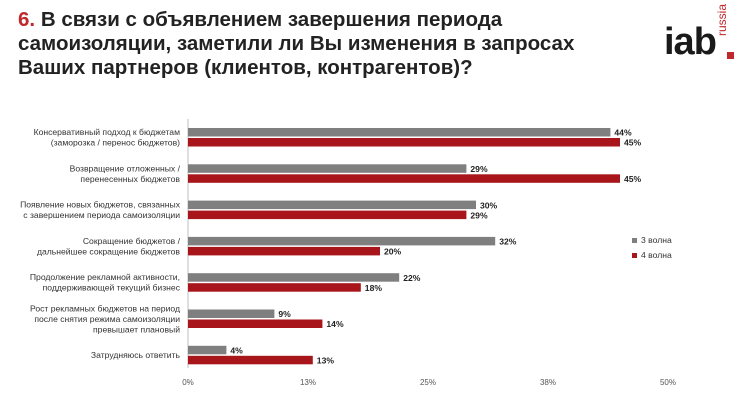  What do you see at coordinates (690, 42) in the screenshot?
I see `logo-iab: iab` at bounding box center [690, 42].